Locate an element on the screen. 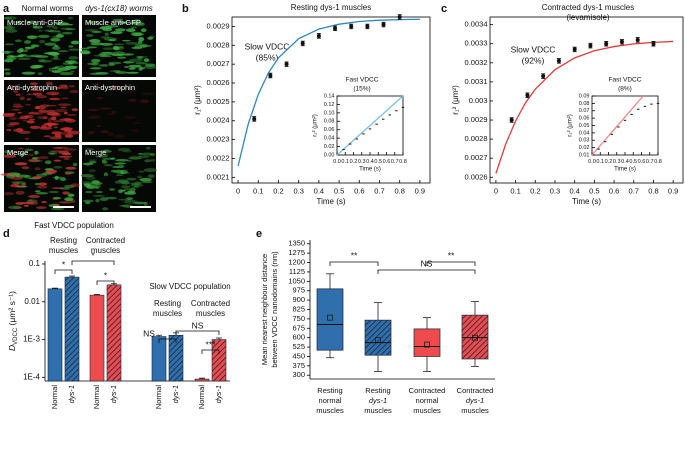 This screenshot has height=449, width=685. x-tick-label: 0.0 is located at coordinates (337, 162).